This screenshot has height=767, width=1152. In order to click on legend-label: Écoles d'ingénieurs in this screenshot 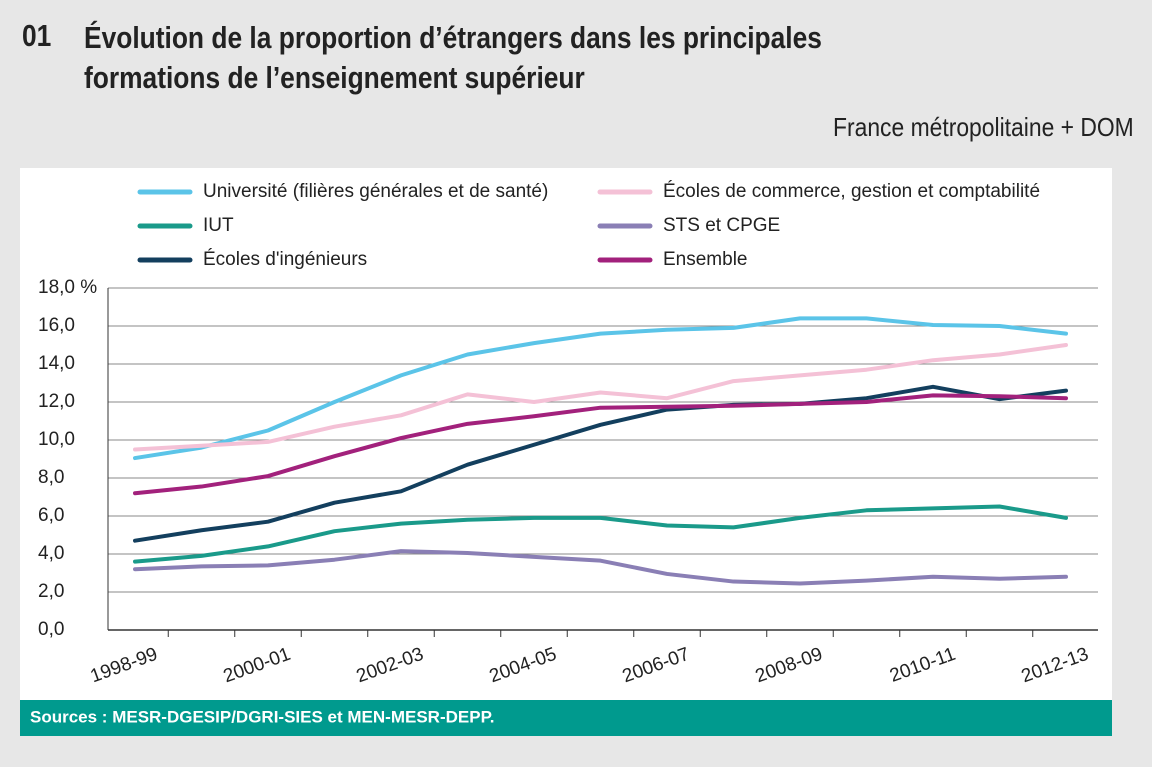, I will do `click(285, 259)`.